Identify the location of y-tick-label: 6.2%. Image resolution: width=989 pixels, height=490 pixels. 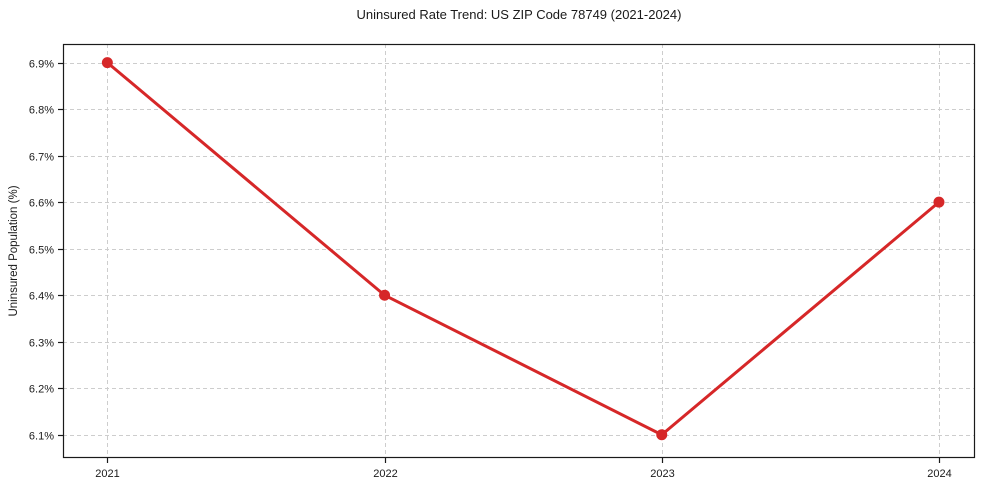
(41, 390).